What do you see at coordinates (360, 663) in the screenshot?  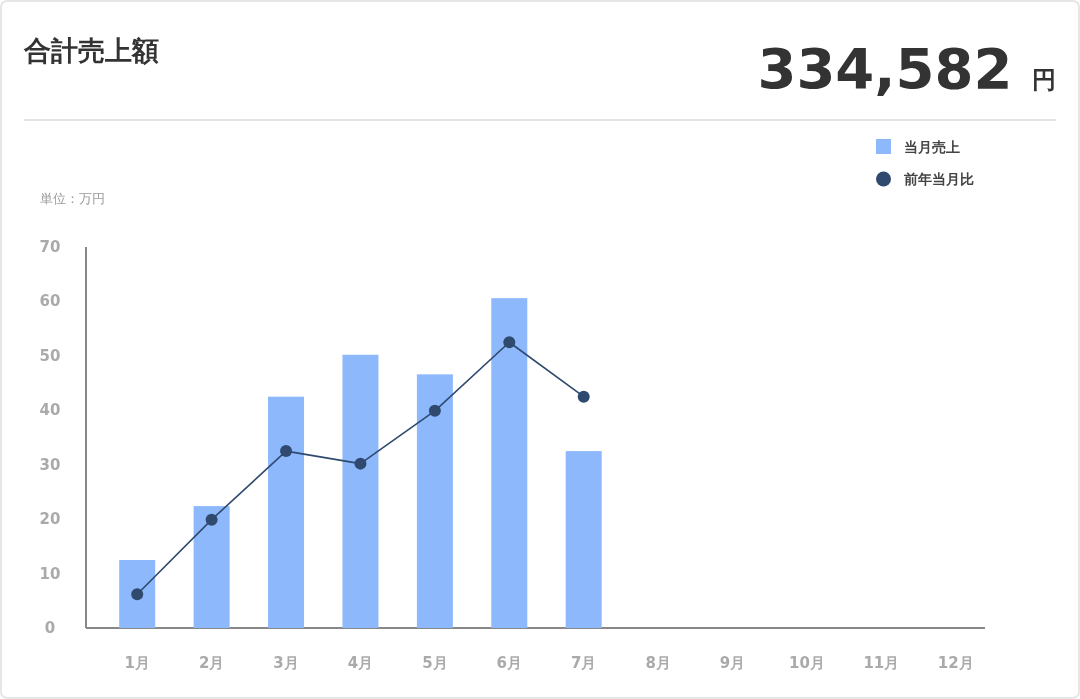 I see `x-tick-label: 4月` at bounding box center [360, 663].